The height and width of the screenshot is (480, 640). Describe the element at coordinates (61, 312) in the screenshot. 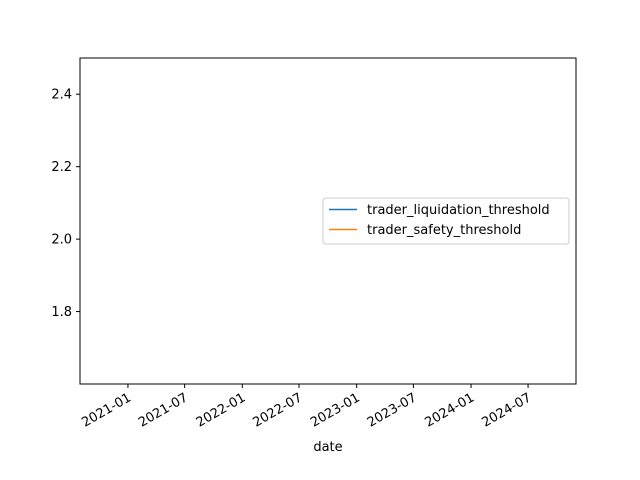

I see `y-tick-label: 1.8` at that location.